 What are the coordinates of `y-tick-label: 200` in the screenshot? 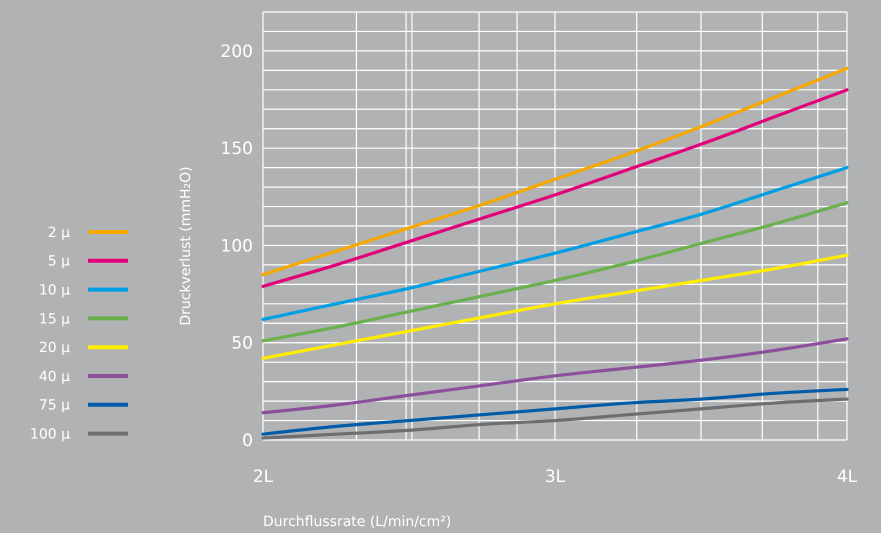 It's located at (236, 52).